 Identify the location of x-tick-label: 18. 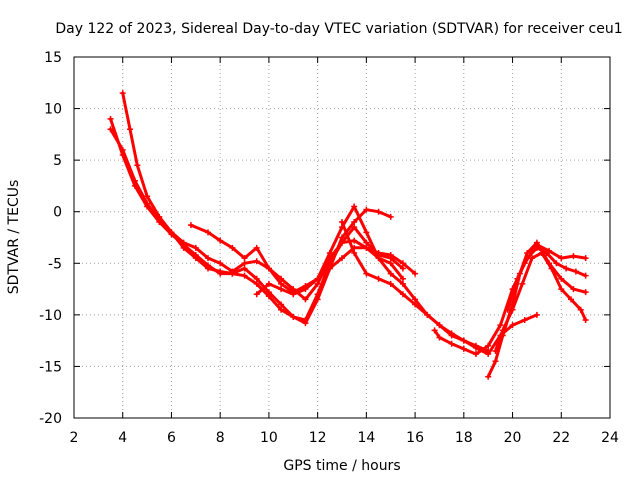
(464, 438).